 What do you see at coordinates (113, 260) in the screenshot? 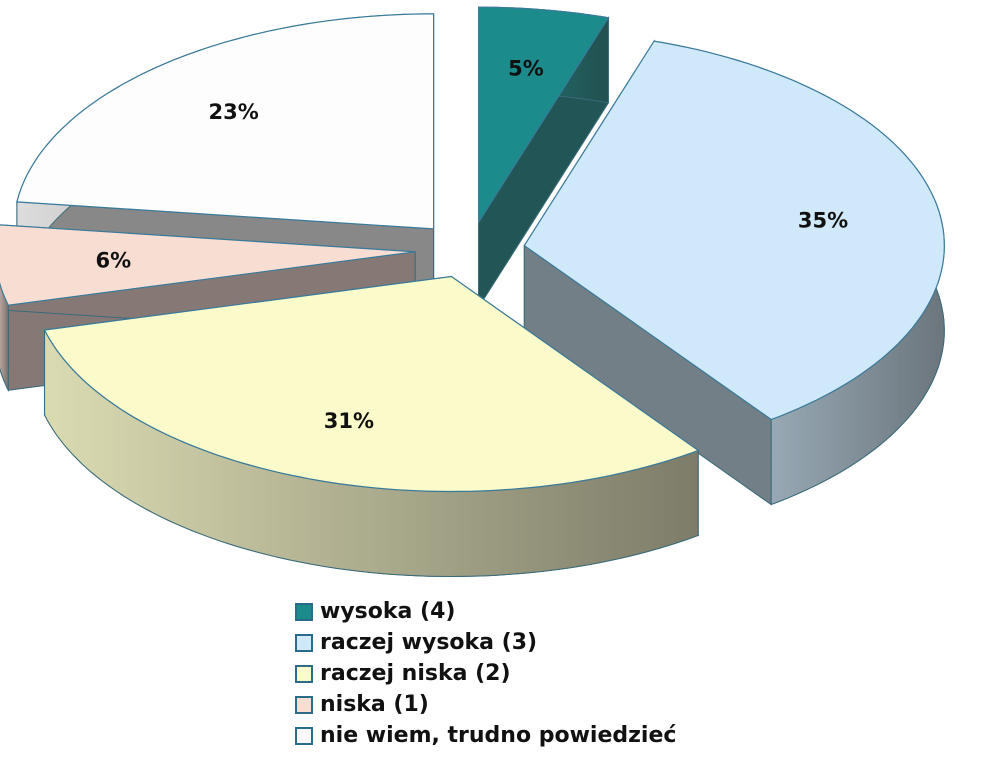
I see `data-label: 6%` at bounding box center [113, 260].